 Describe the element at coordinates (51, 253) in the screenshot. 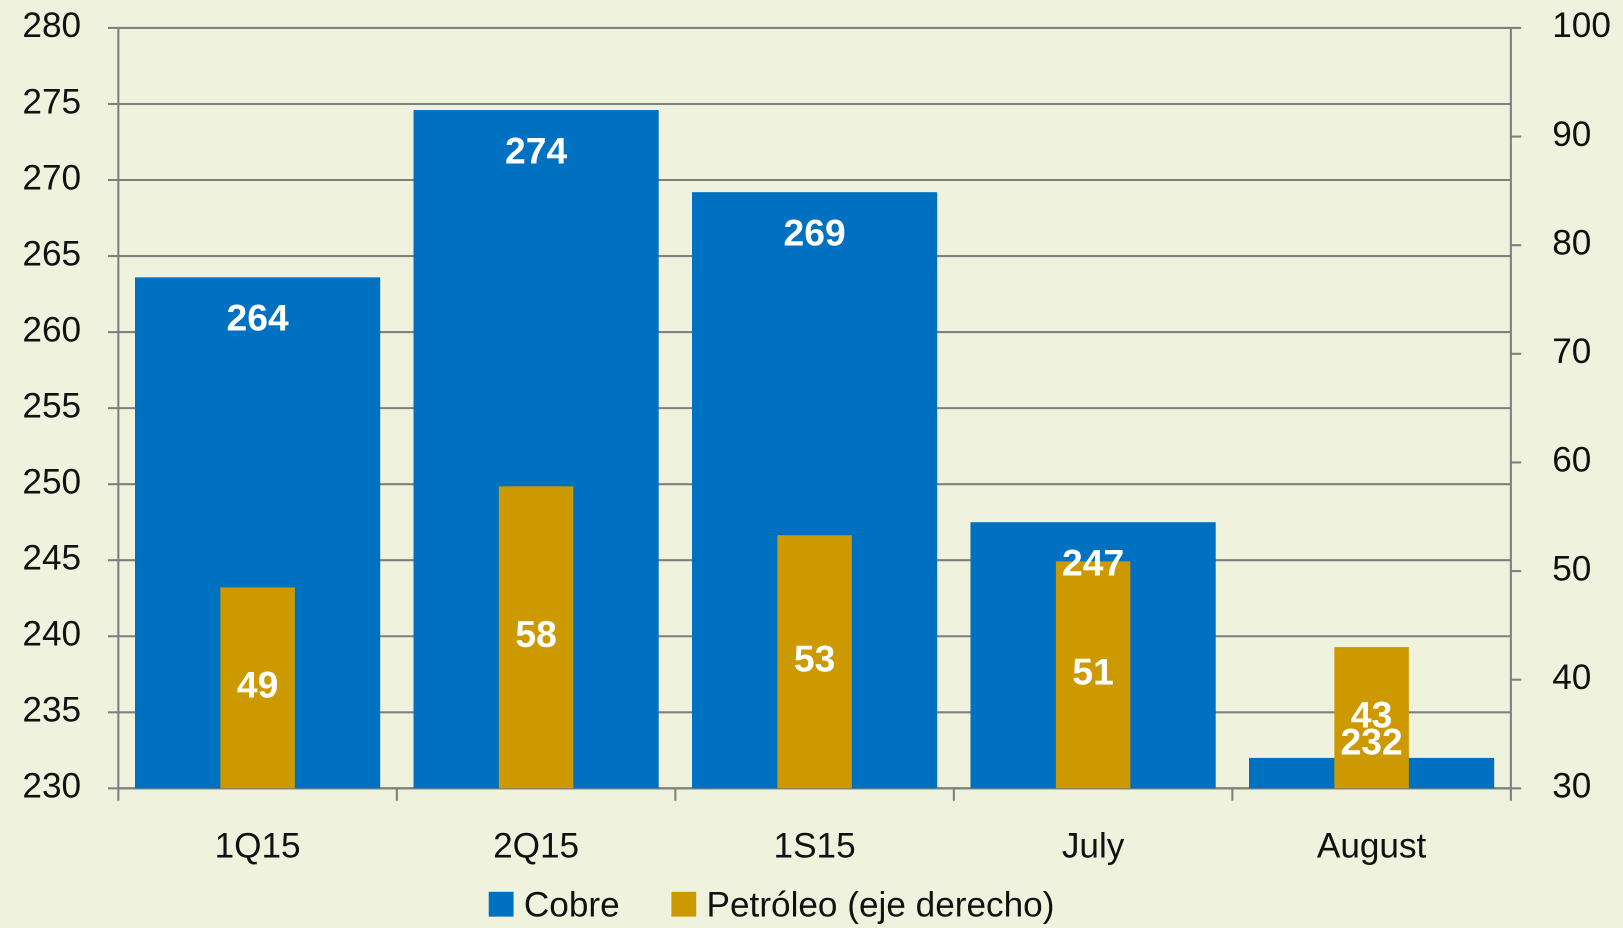

I see `y-tick-label: 265` at that location.